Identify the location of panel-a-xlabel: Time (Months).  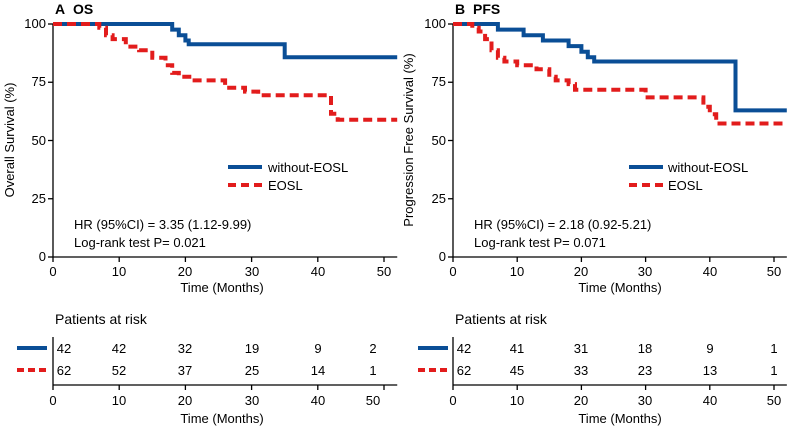
(221, 287).